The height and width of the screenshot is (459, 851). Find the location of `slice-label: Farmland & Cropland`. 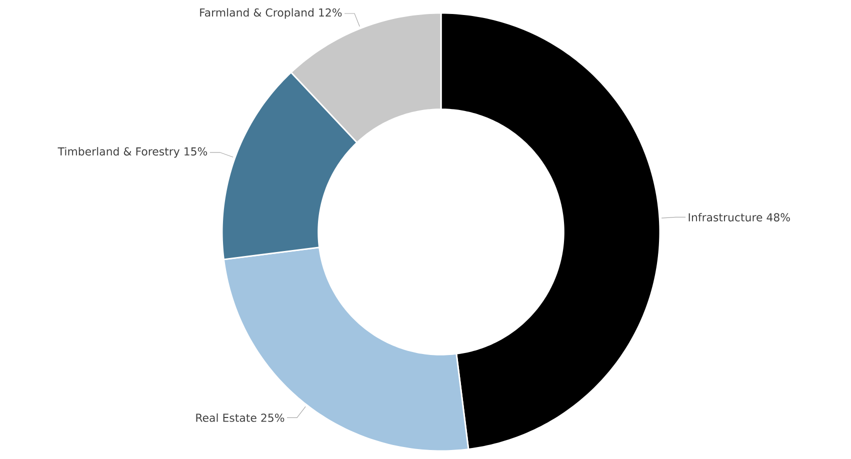

slice-label: Farmland & Cropland is located at coordinates (257, 13).